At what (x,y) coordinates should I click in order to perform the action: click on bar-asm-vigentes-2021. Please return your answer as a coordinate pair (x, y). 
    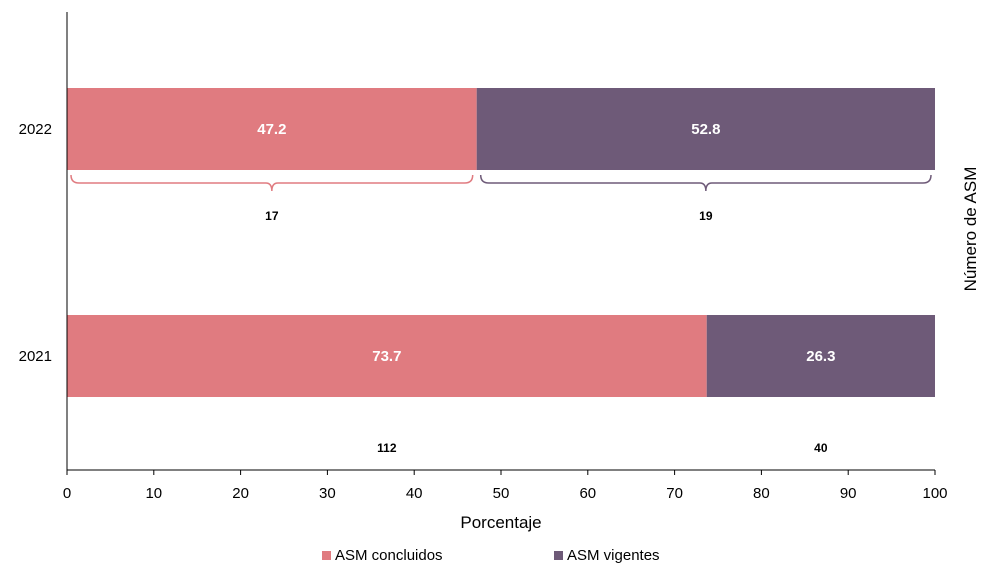
    Looking at the image, I should click on (820, 356).